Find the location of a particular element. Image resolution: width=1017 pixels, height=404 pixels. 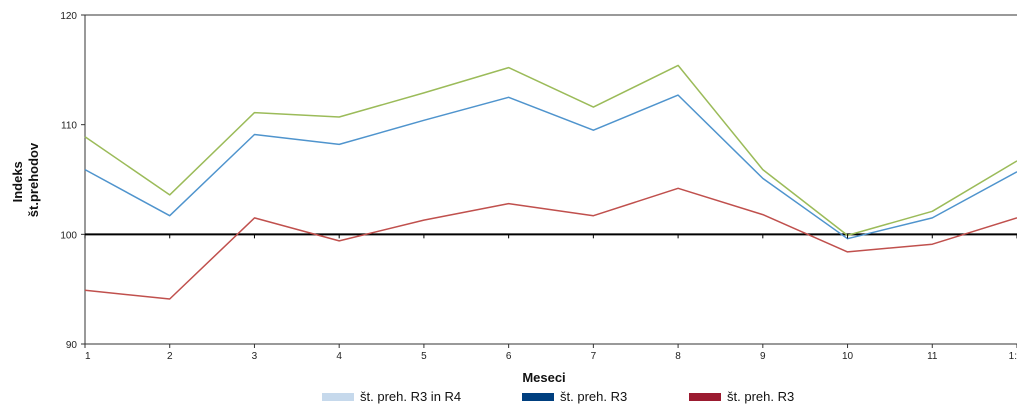

legend-label-3: št. preh. R3 is located at coordinates (760, 396).